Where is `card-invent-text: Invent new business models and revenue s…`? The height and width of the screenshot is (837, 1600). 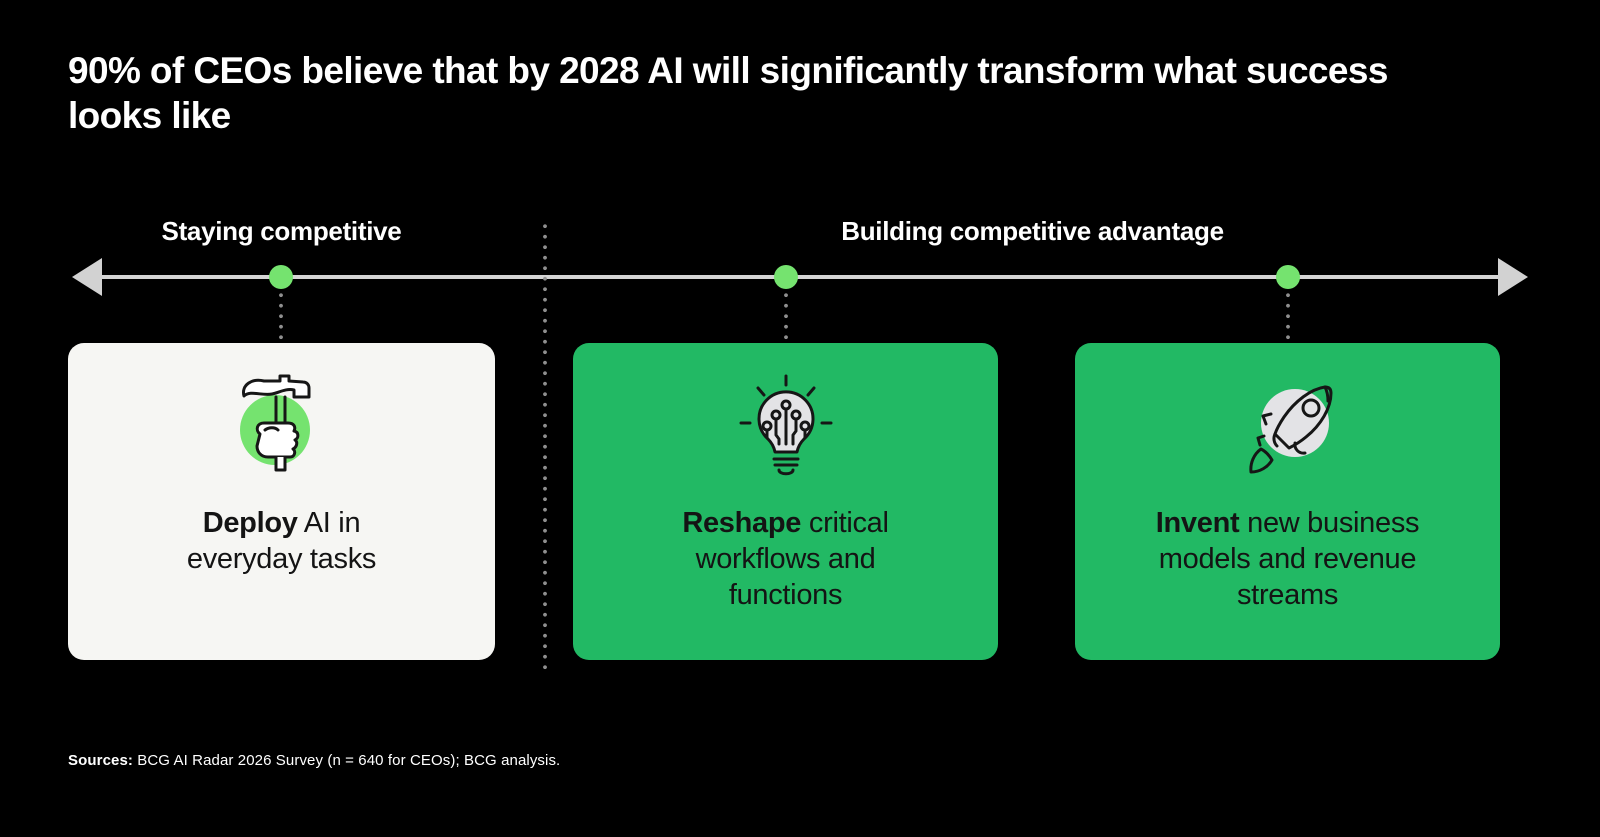 card-invent-text: Invent new business models and revenue s… is located at coordinates (1287, 559).